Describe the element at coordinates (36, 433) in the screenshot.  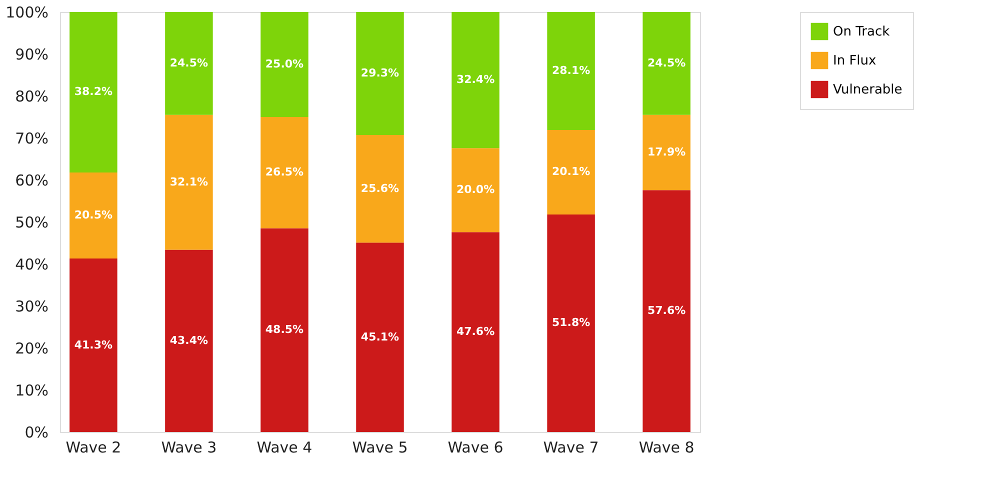
I see `y-tick-label: 0%` at that location.